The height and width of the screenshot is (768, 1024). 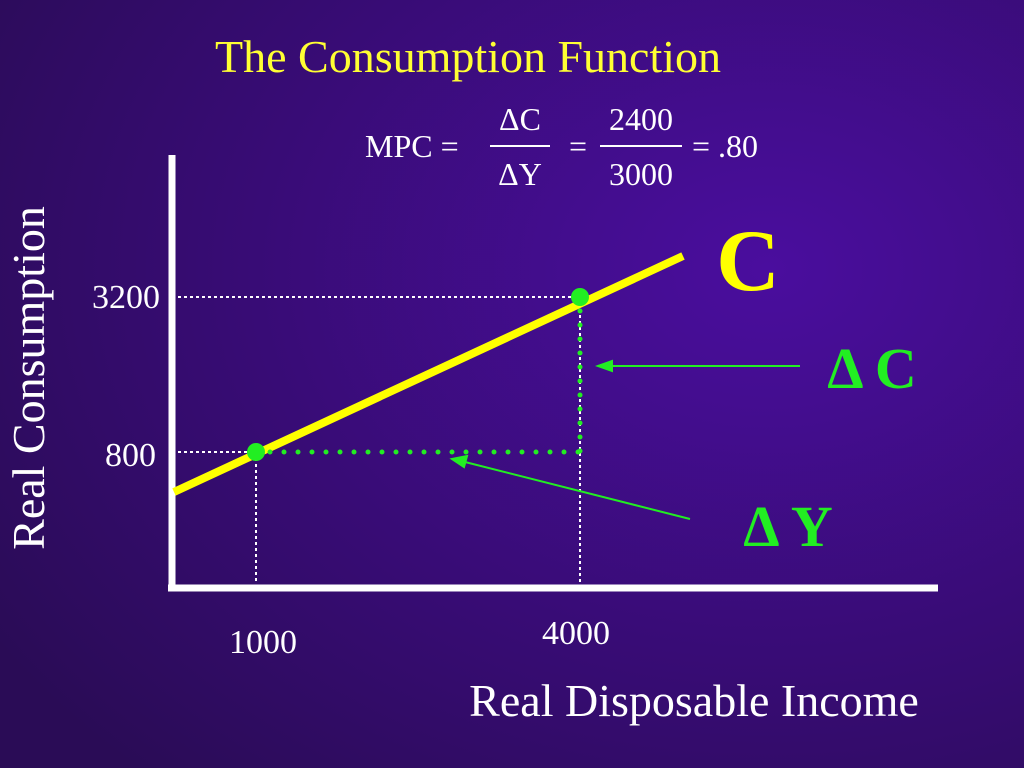 What do you see at coordinates (578, 146) in the screenshot?
I see `formula-eq: =` at bounding box center [578, 146].